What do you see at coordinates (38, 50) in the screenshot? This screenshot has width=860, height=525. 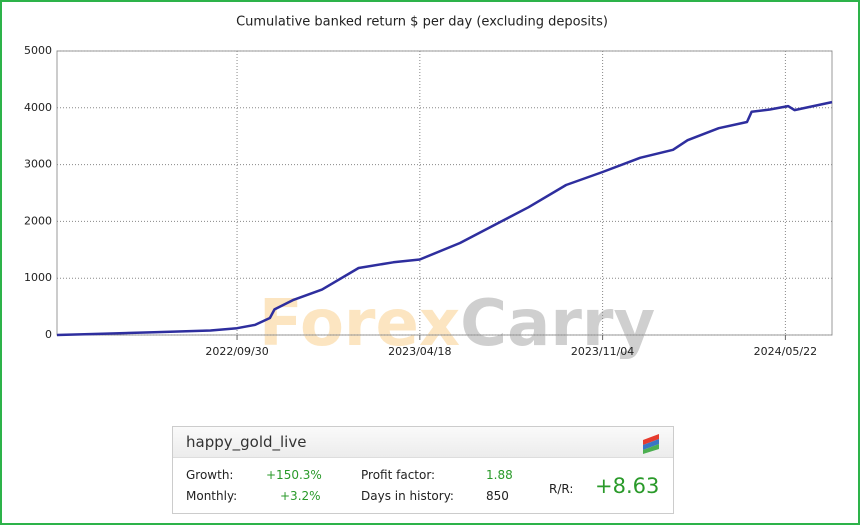 I see `y-tick-label: 5000` at bounding box center [38, 50].